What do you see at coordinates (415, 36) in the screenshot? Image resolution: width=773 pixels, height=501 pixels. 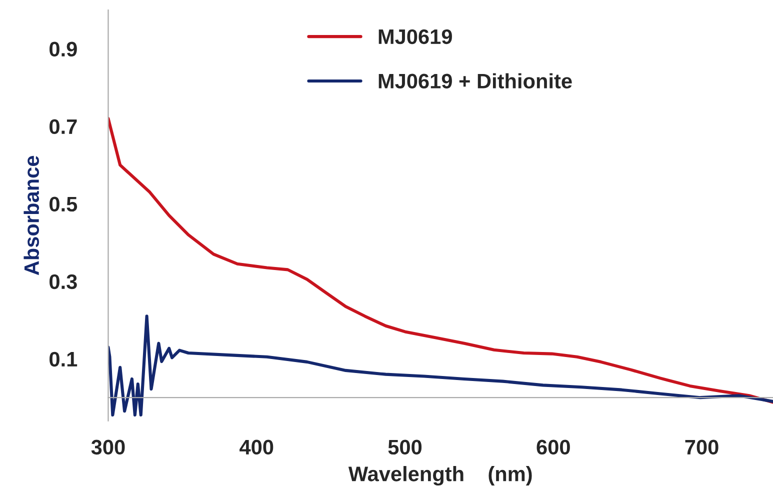 I see `legend-label: MJ0619` at bounding box center [415, 36].